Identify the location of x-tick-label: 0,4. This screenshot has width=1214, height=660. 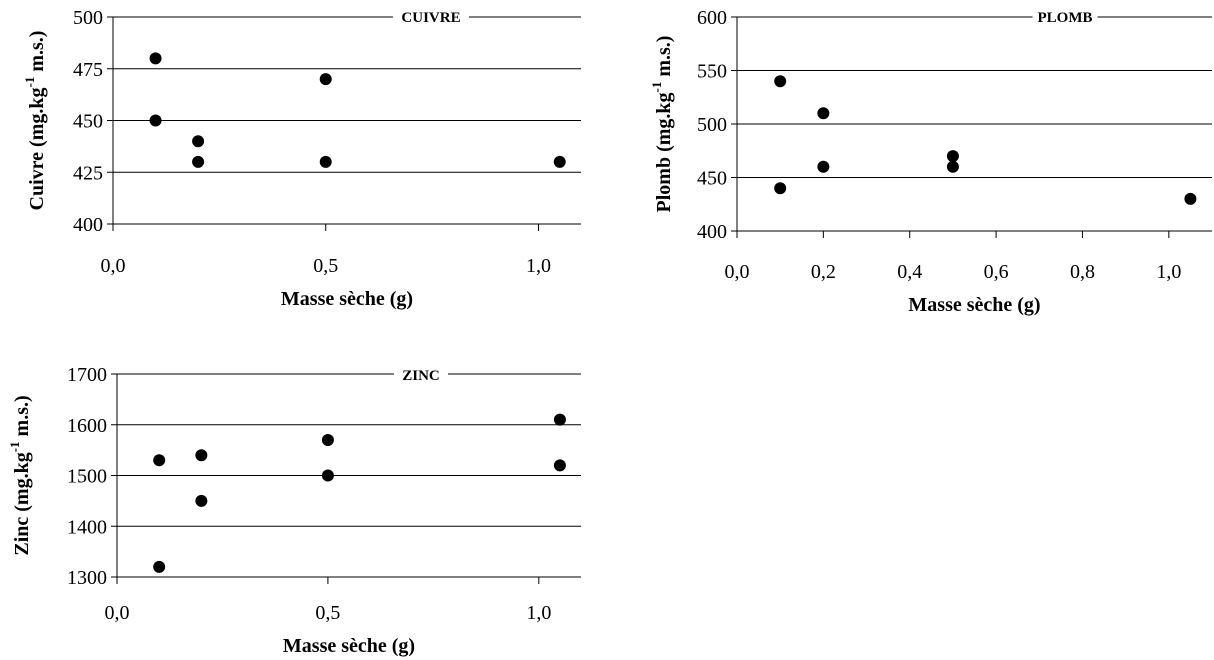
(909, 272).